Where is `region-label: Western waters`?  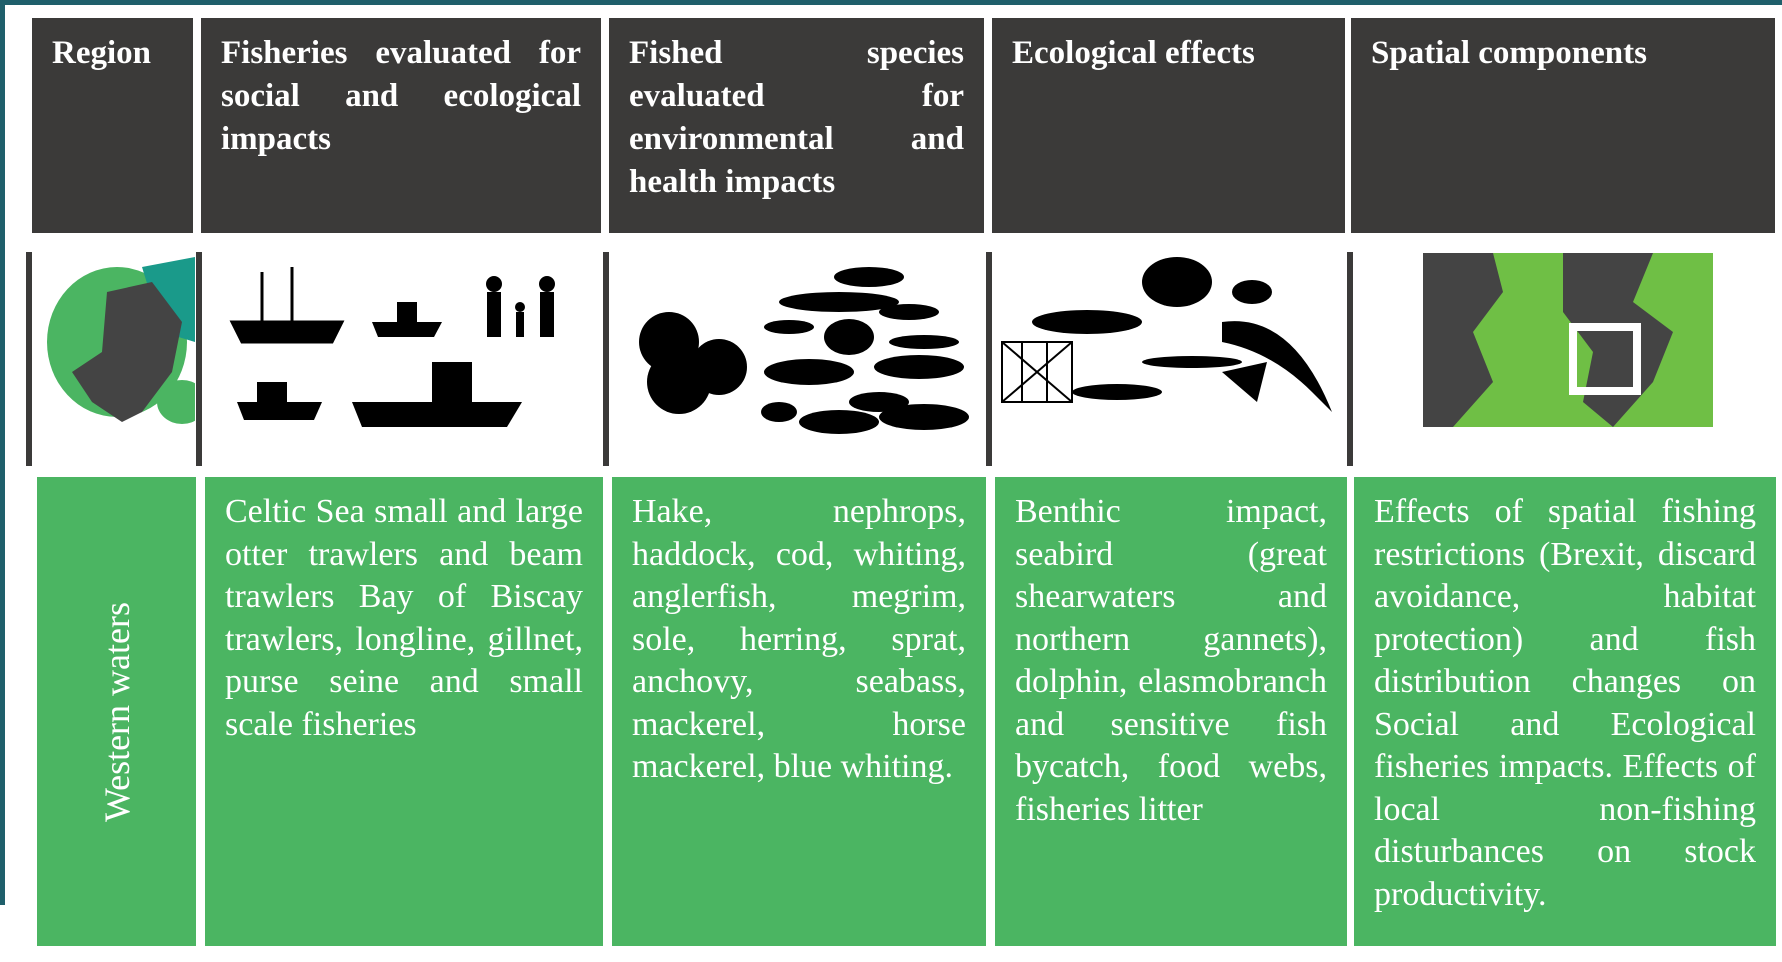 region-label: Western waters is located at coordinates (116, 711).